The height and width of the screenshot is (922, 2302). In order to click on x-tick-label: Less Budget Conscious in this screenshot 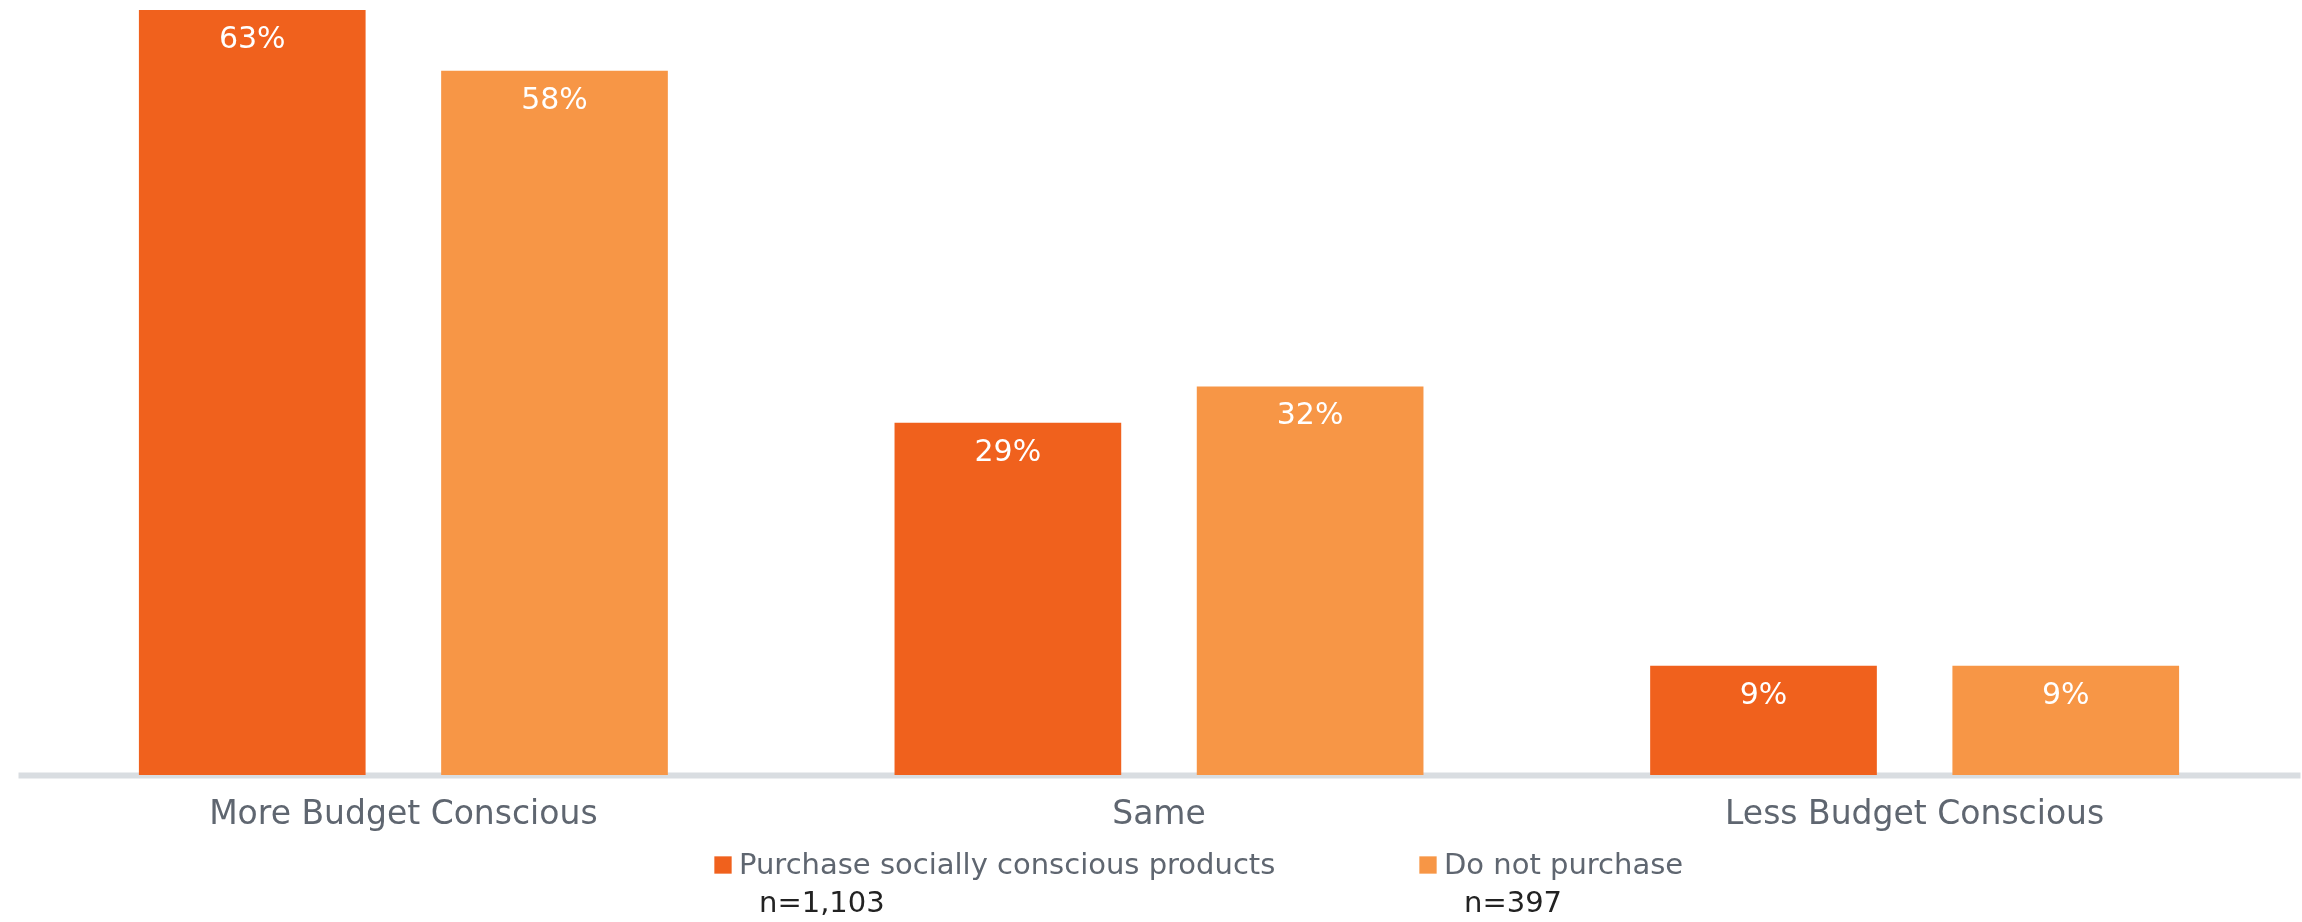, I will do `click(1915, 812)`.